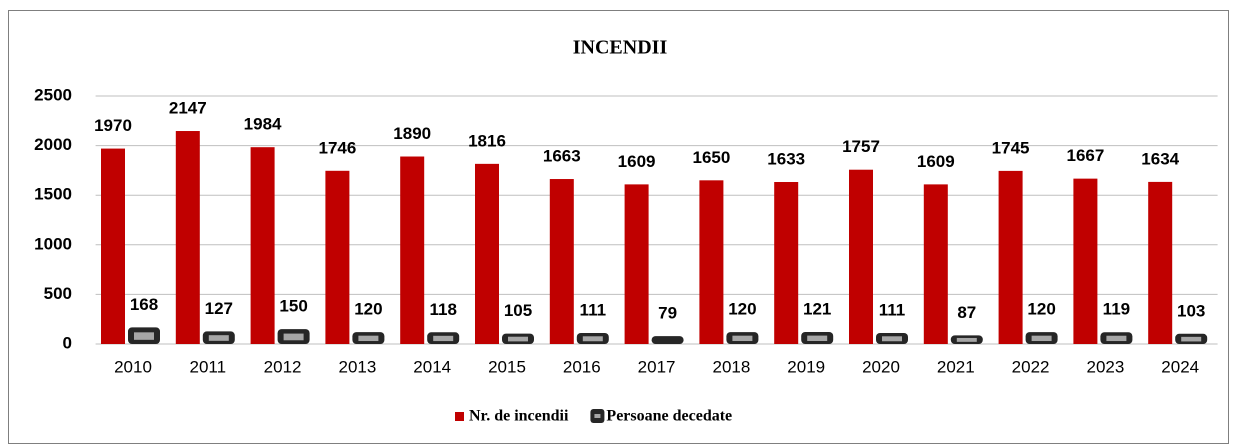 This screenshot has height=445, width=1237. What do you see at coordinates (1160, 158) in the screenshot?
I see `data-label: 1634` at bounding box center [1160, 158].